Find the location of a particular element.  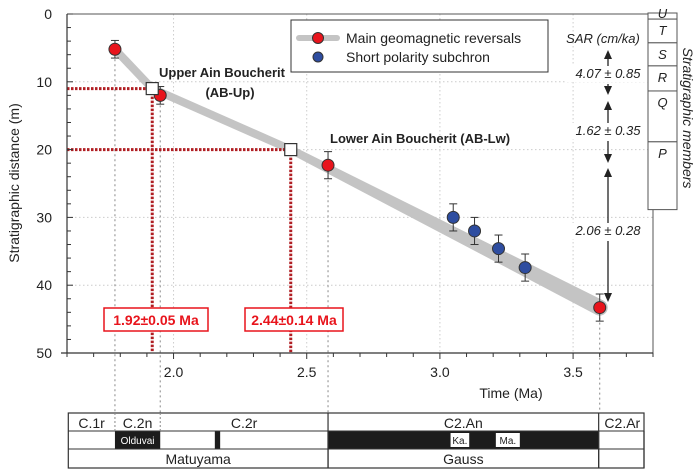

chron-label: C2.An is located at coordinates (463, 423).